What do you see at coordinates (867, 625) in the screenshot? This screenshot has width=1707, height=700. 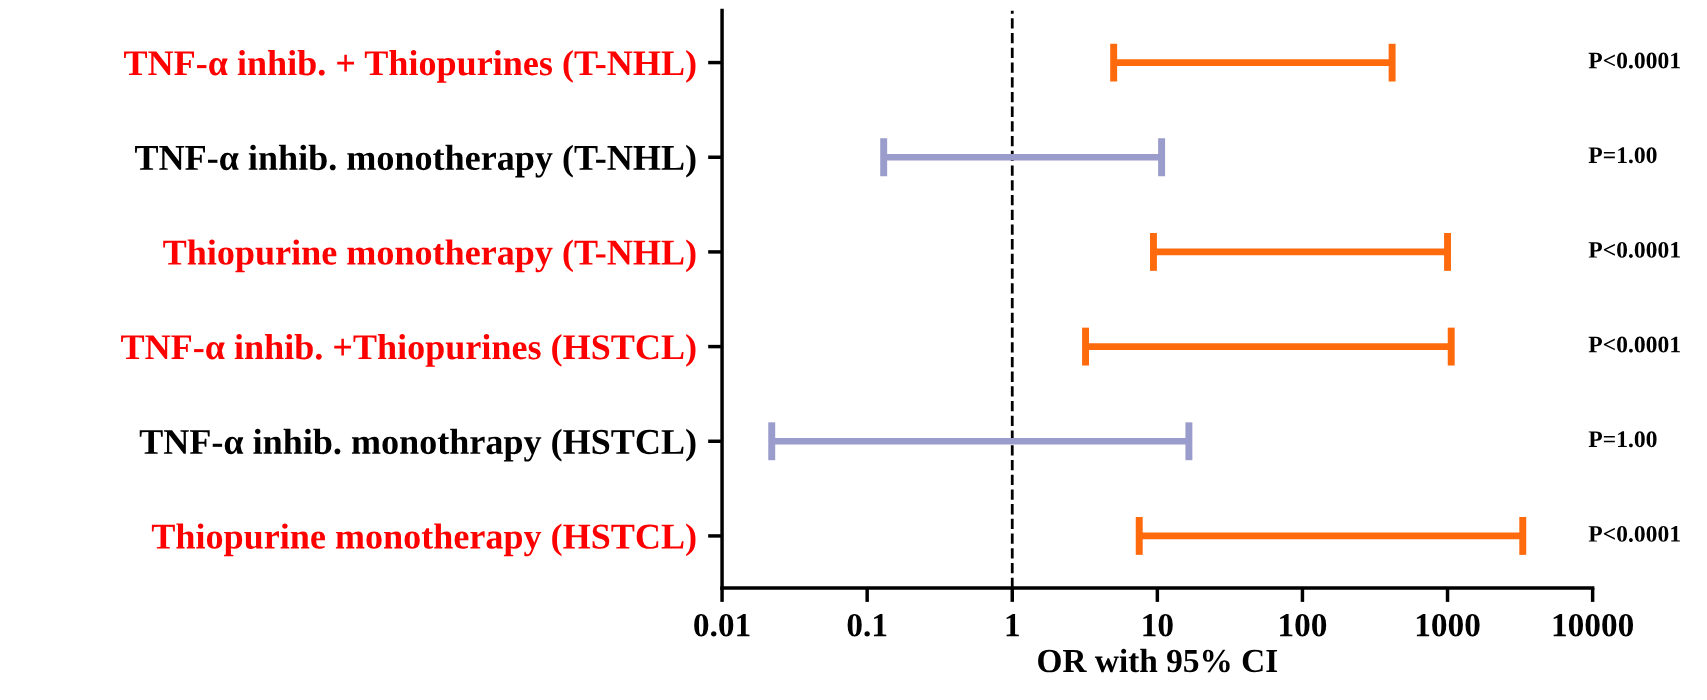 I see `x-tick-label: 0.1` at bounding box center [867, 625].